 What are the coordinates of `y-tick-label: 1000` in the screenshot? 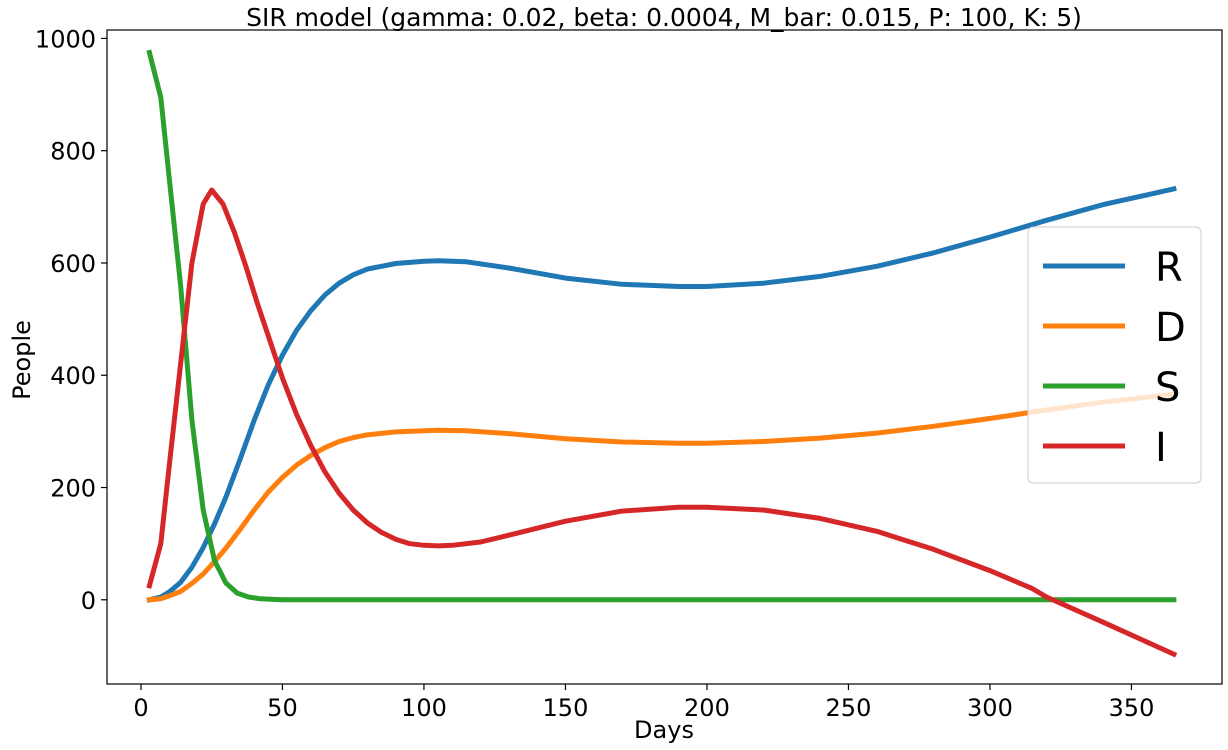 It's located at (65, 39).